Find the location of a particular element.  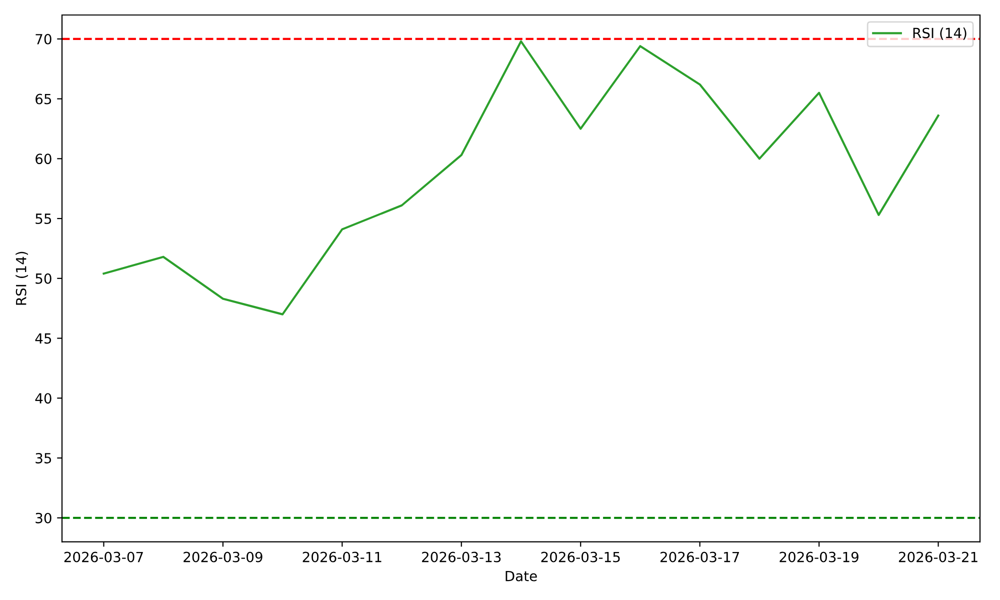

legend-label: RSI (14) is located at coordinates (939, 34).